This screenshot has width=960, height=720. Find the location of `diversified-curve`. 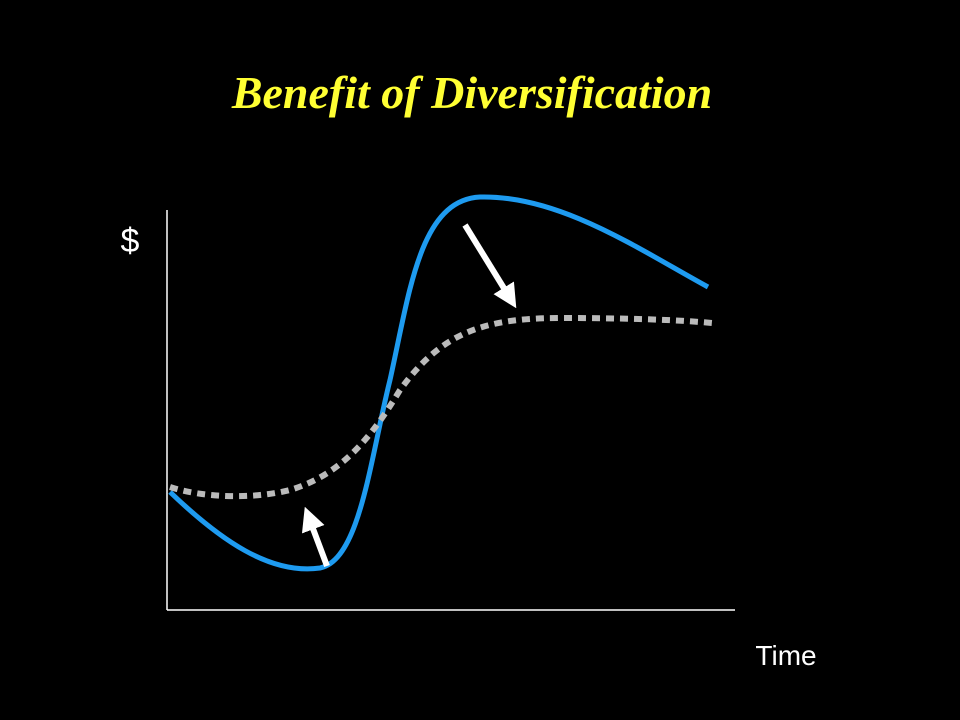

diversified-curve is located at coordinates (441, 407).